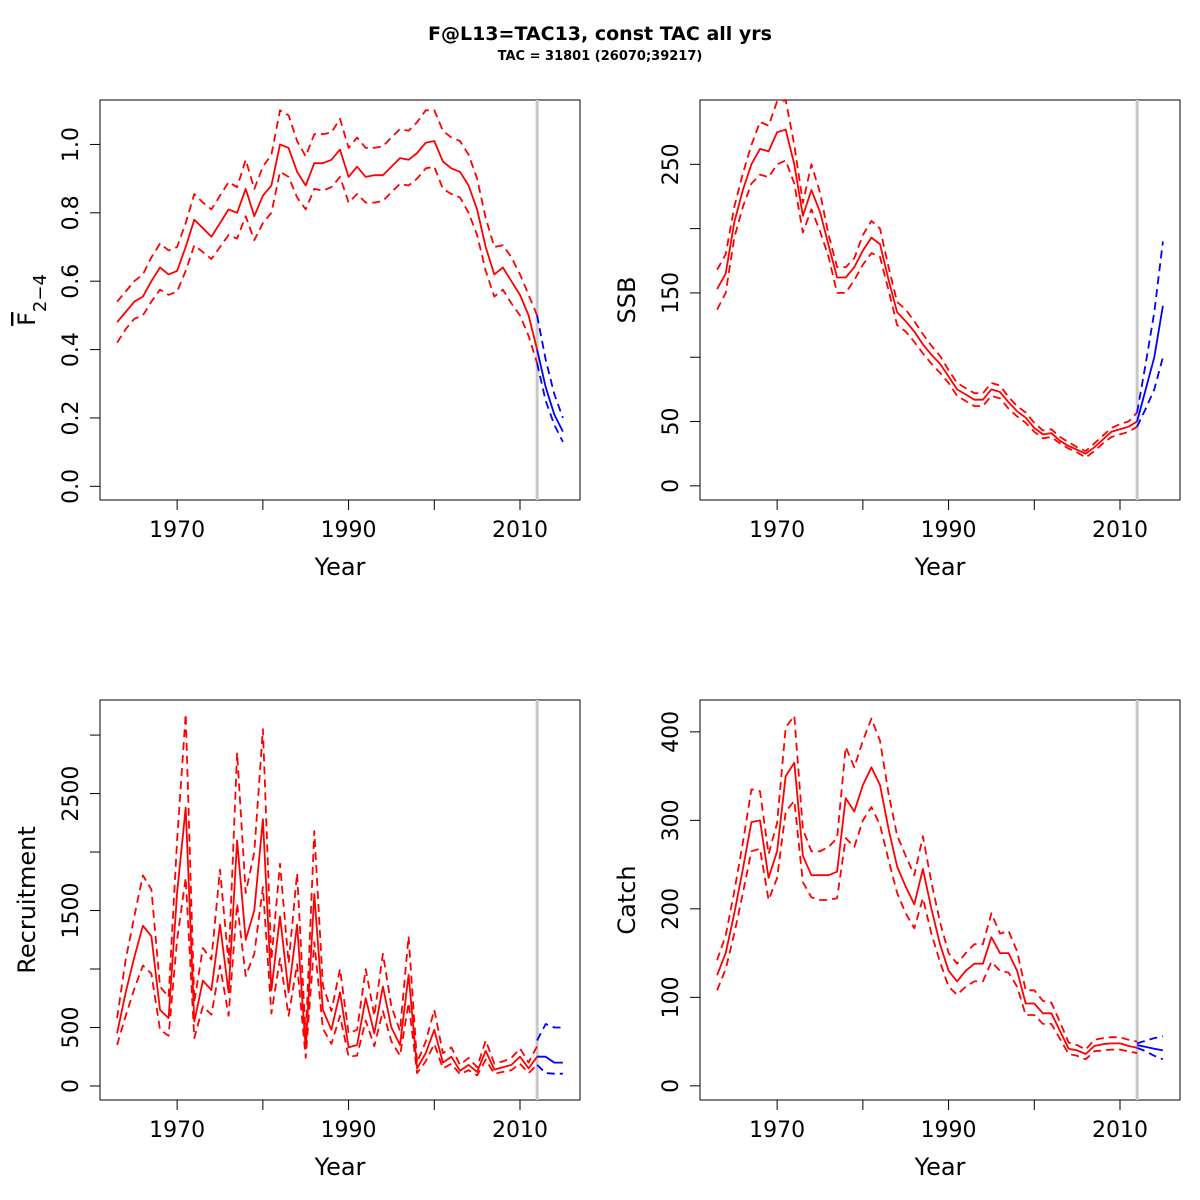 This screenshot has height=1200, width=1200. Describe the element at coordinates (71, 349) in the screenshot. I see `y-tick-label: 0.4` at that location.